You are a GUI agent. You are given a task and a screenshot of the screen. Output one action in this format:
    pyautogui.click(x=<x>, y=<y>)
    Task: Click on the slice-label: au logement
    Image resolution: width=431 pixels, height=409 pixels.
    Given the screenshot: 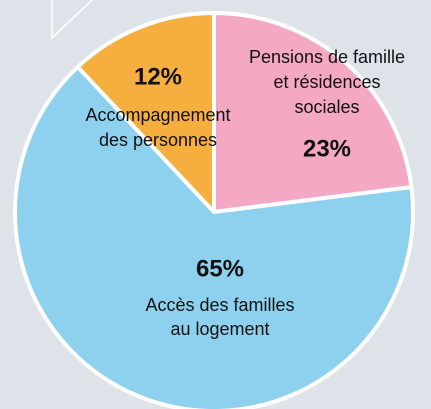 What is the action you would take?
    pyautogui.click(x=219, y=329)
    